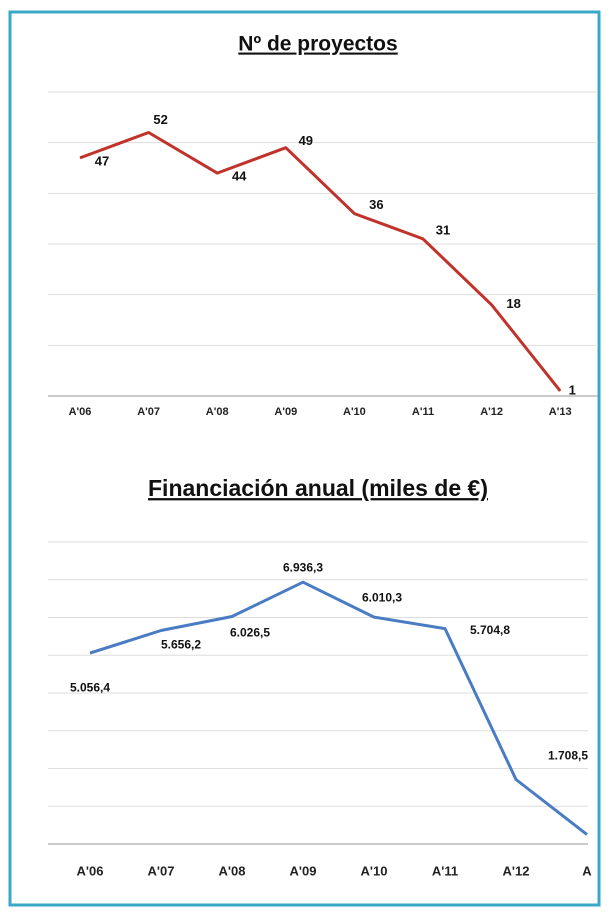 The image size is (611, 920). I want to click on data-label: 6.026,5, so click(250, 633).